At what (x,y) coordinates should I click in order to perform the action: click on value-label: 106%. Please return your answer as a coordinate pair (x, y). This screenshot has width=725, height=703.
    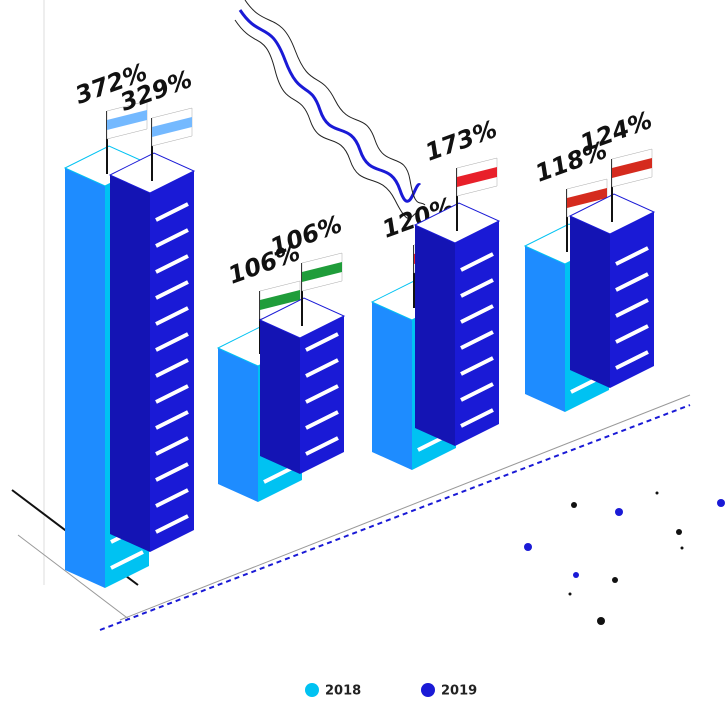
    Looking at the image, I should click on (305, 236).